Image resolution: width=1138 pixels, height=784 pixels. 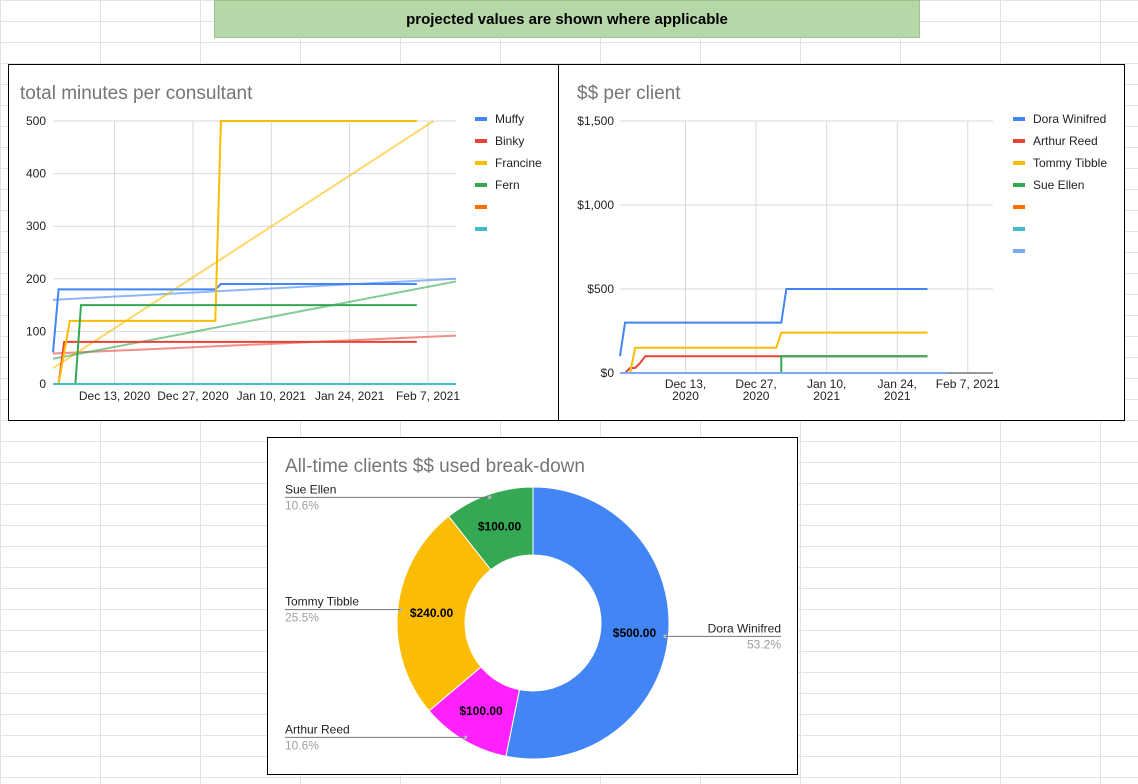 What do you see at coordinates (310, 489) in the screenshot?
I see `callout-name-label: Sue Ellen` at bounding box center [310, 489].